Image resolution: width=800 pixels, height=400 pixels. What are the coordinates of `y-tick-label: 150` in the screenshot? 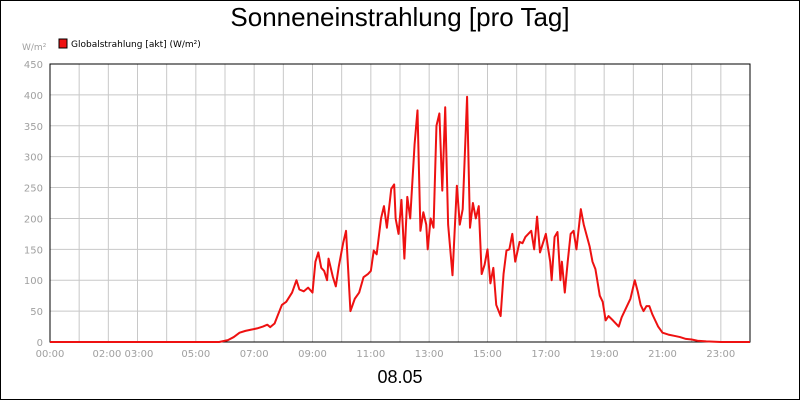 It's located at (33, 250).